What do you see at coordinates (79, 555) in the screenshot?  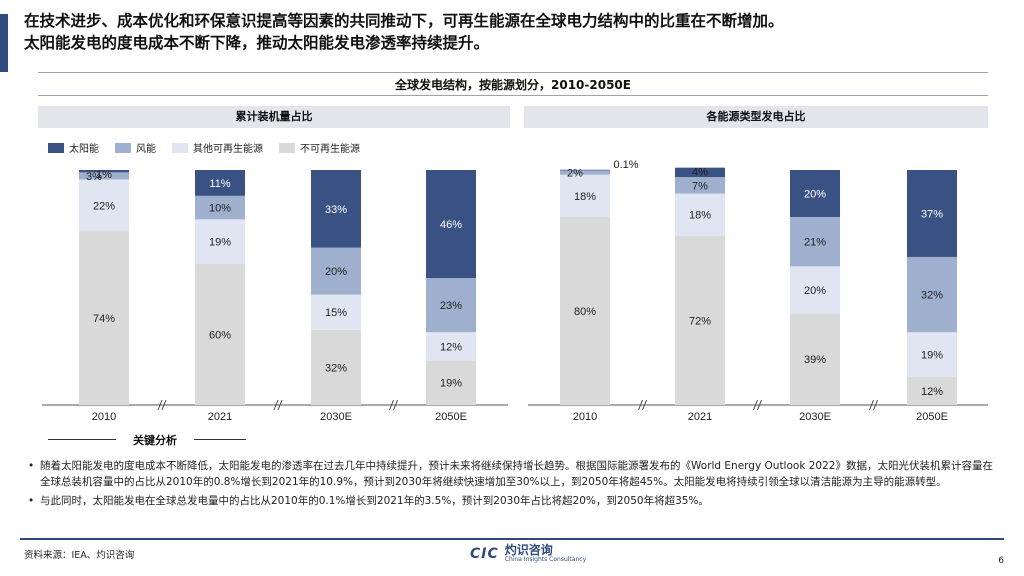 I see `source-note: 资料来源：IEA、灼识咨询` at bounding box center [79, 555].